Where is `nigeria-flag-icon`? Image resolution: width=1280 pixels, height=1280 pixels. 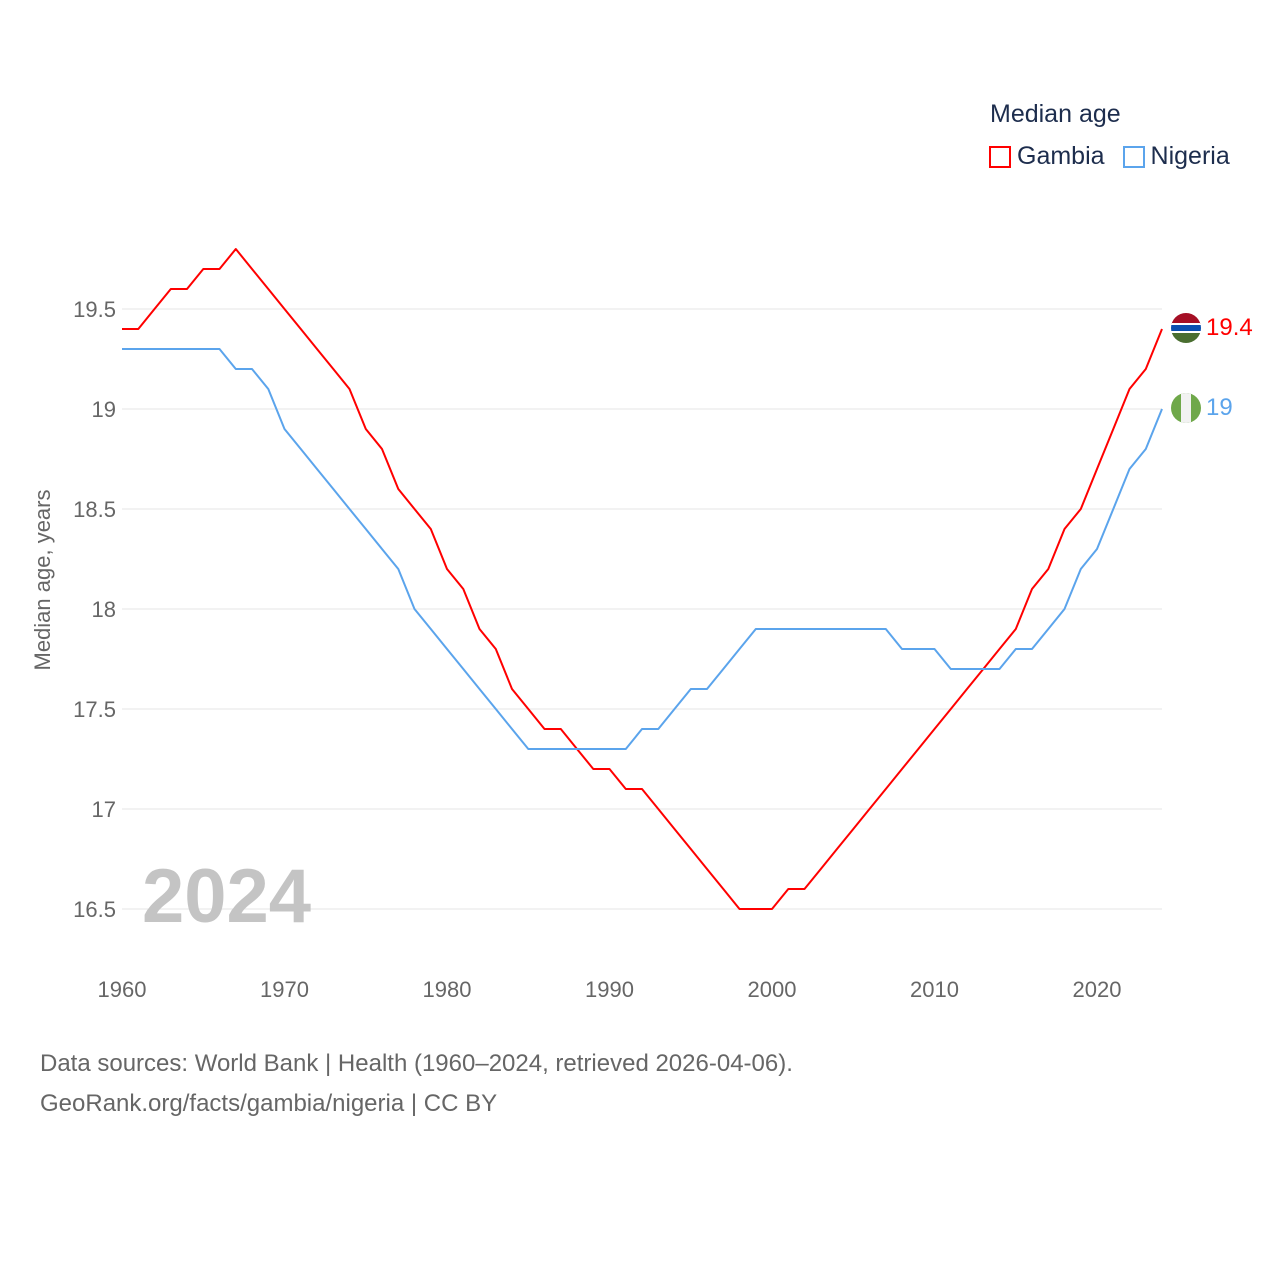
nigeria-flag-icon is located at coordinates (1186, 408).